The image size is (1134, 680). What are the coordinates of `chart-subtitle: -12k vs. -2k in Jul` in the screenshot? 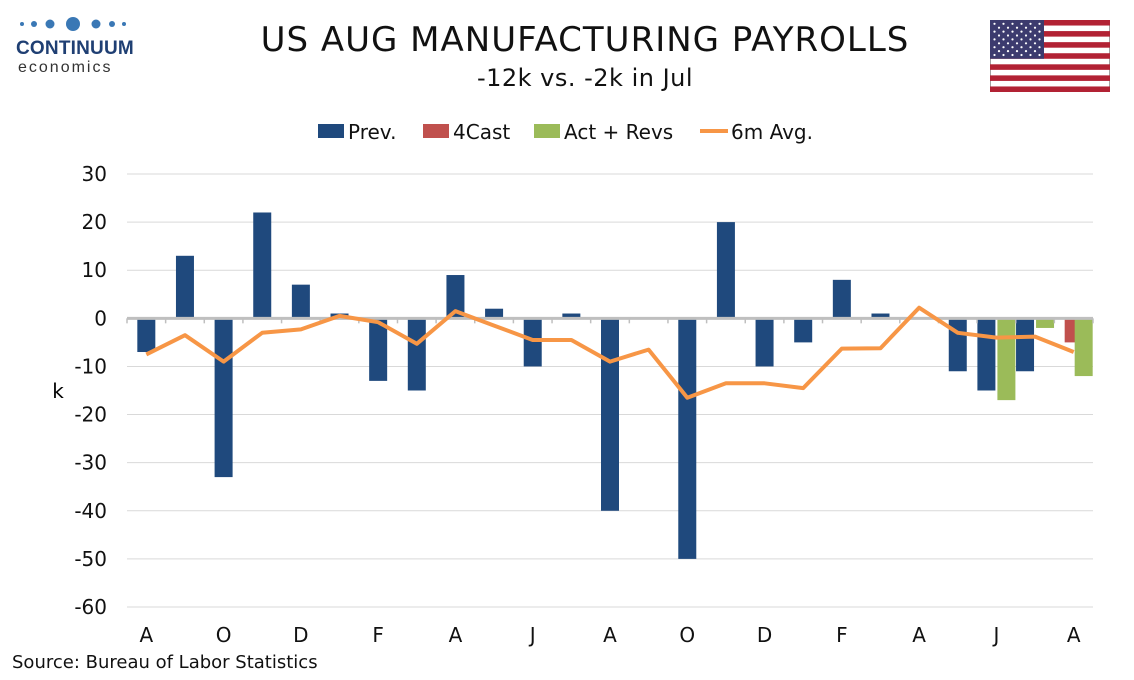 It's located at (585, 78).